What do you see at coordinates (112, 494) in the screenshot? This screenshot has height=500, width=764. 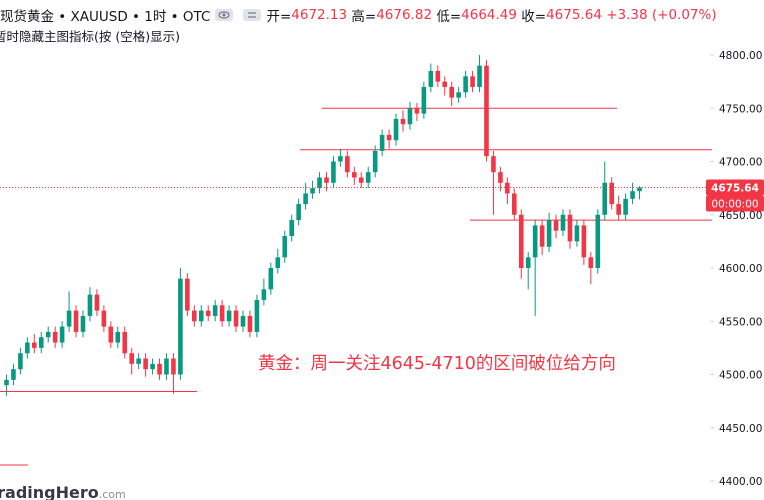 I see `watermark-domain: .com` at bounding box center [112, 494].